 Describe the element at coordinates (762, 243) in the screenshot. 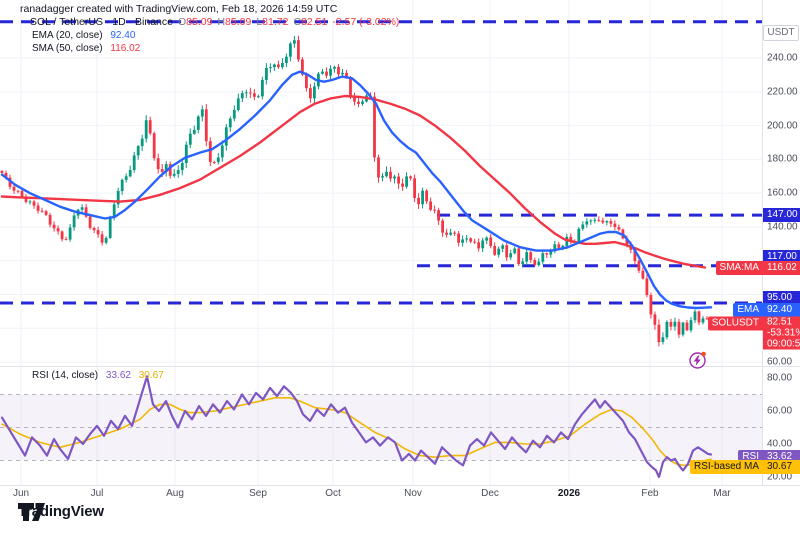

I see `price-axis-border` at that location.